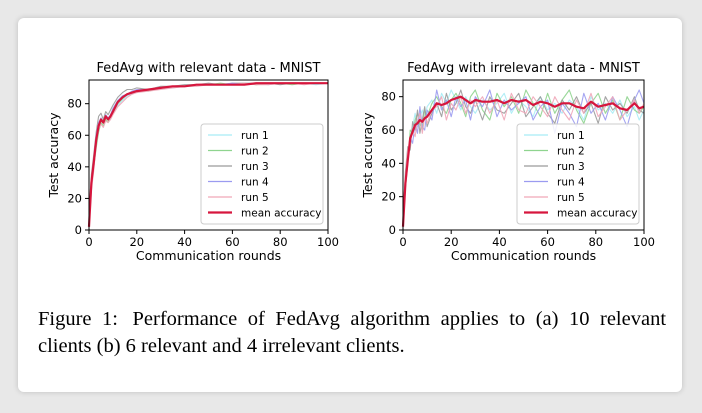 Image resolution: width=702 pixels, height=413 pixels. I want to click on caption-label: Figure 1:, so click(78, 319).